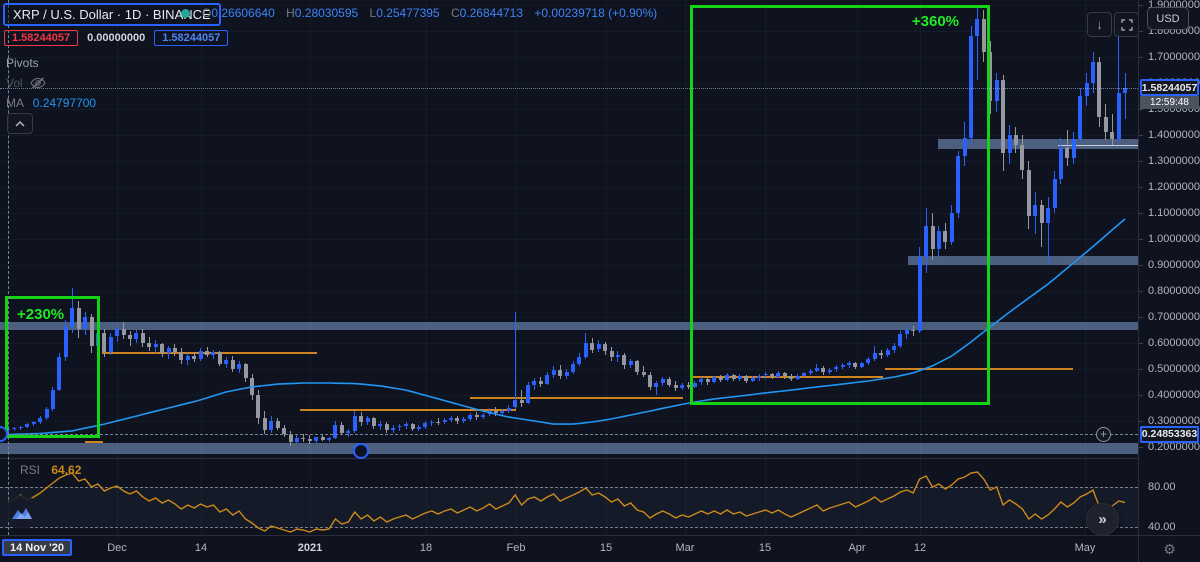 This screenshot has height=562, width=1200. I want to click on rsi-lower-band-label: 40.00, so click(1162, 527).